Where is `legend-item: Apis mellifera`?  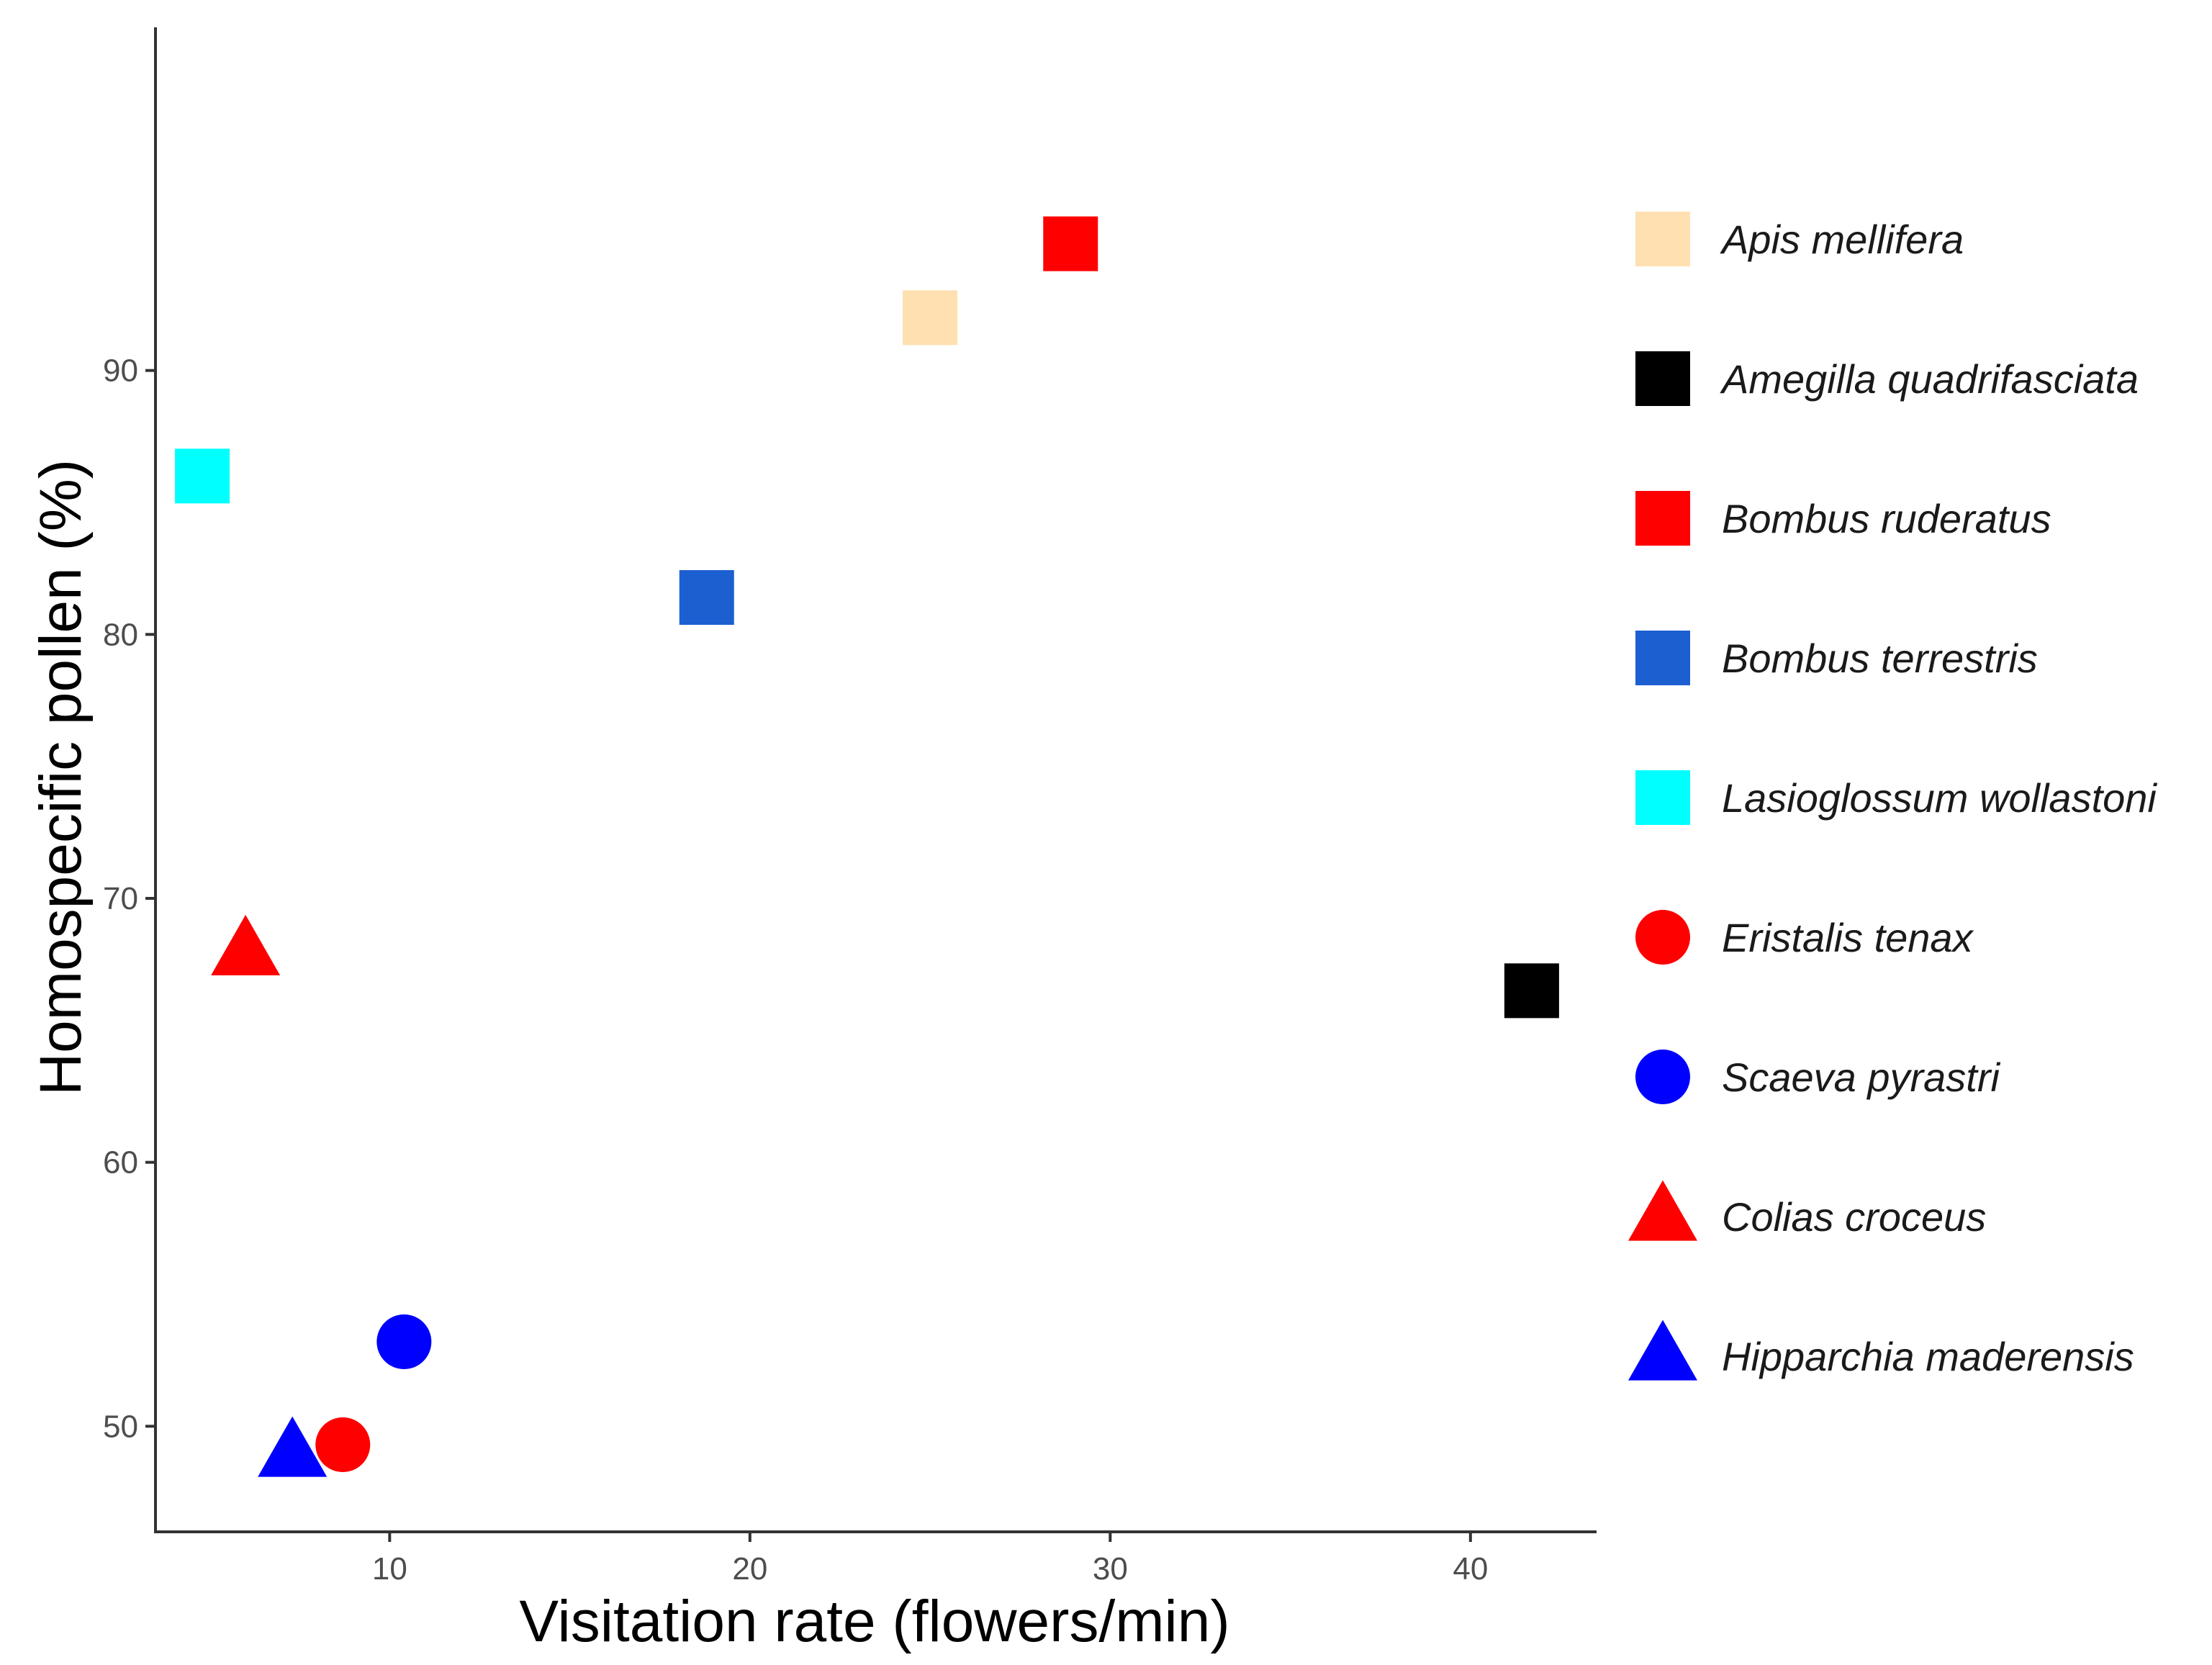
legend-item: Apis mellifera is located at coordinates (1799, 239).